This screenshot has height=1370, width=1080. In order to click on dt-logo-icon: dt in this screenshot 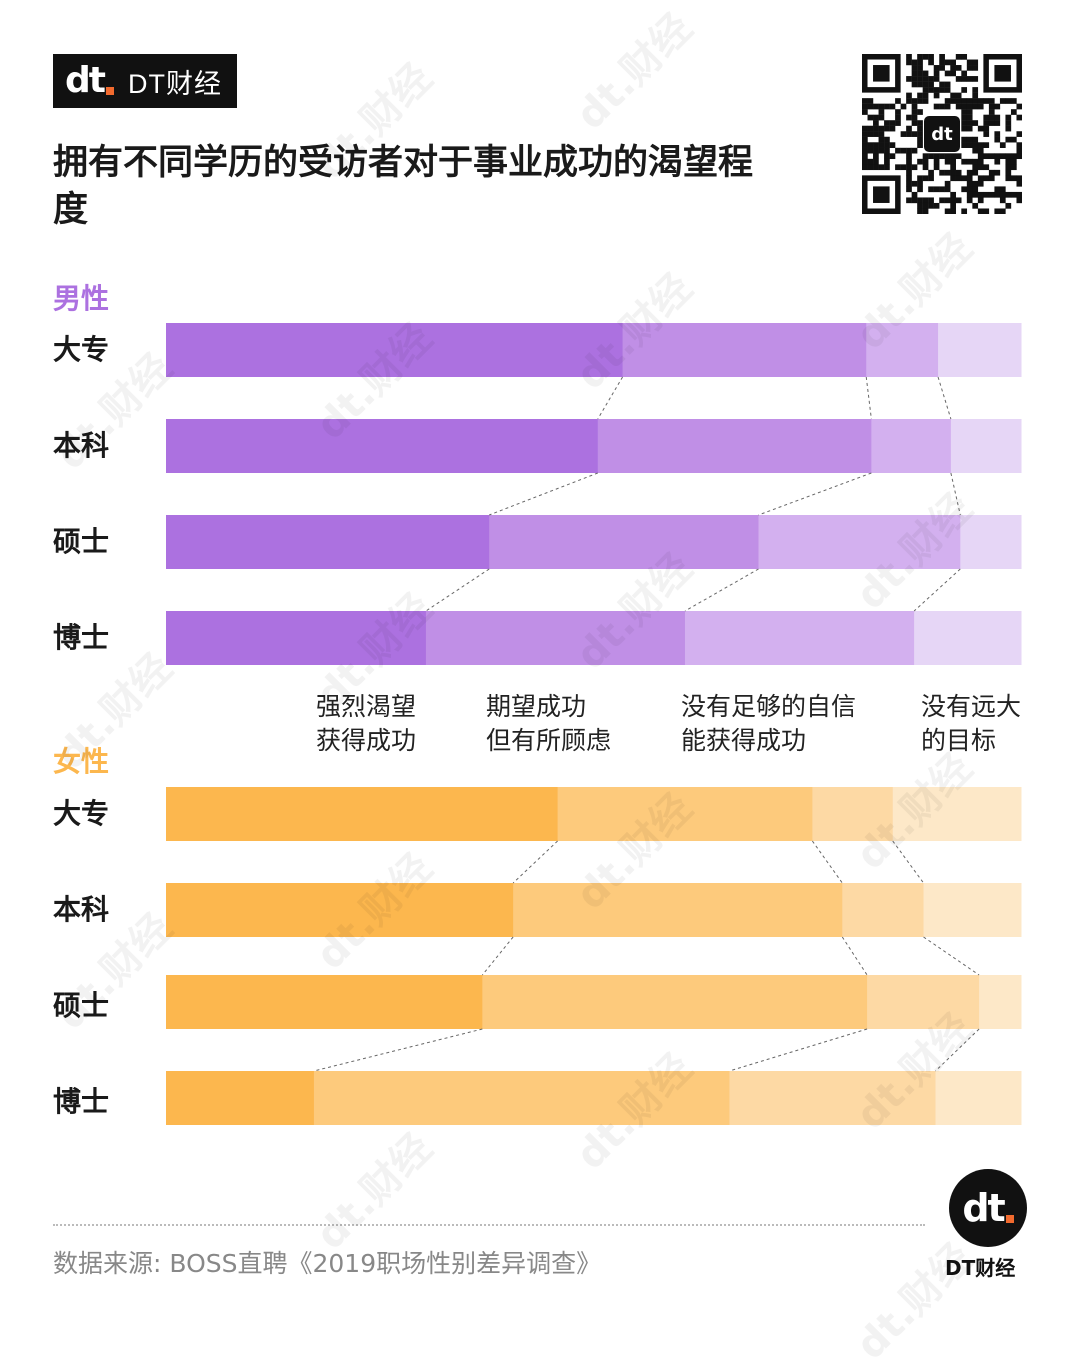, I will do `click(89, 81)`.